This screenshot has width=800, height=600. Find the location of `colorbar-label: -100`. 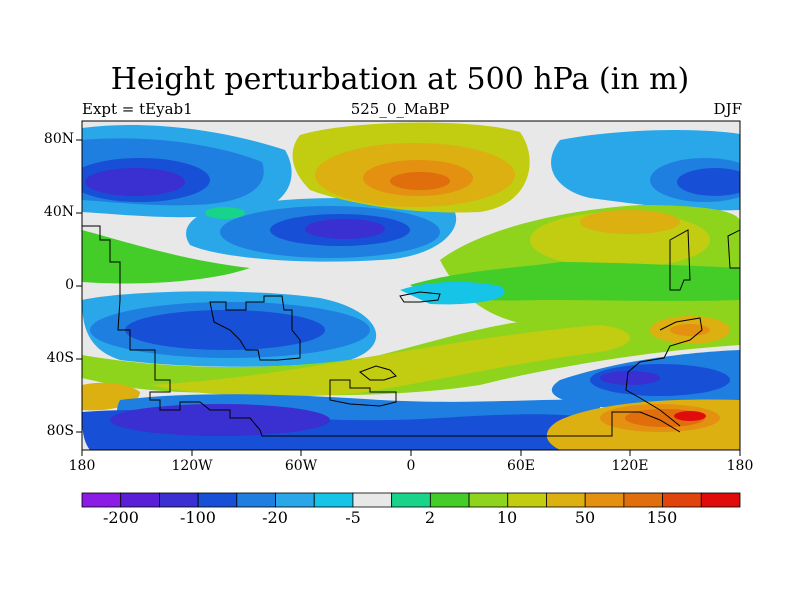

colorbar-label: -100 is located at coordinates (198, 517).